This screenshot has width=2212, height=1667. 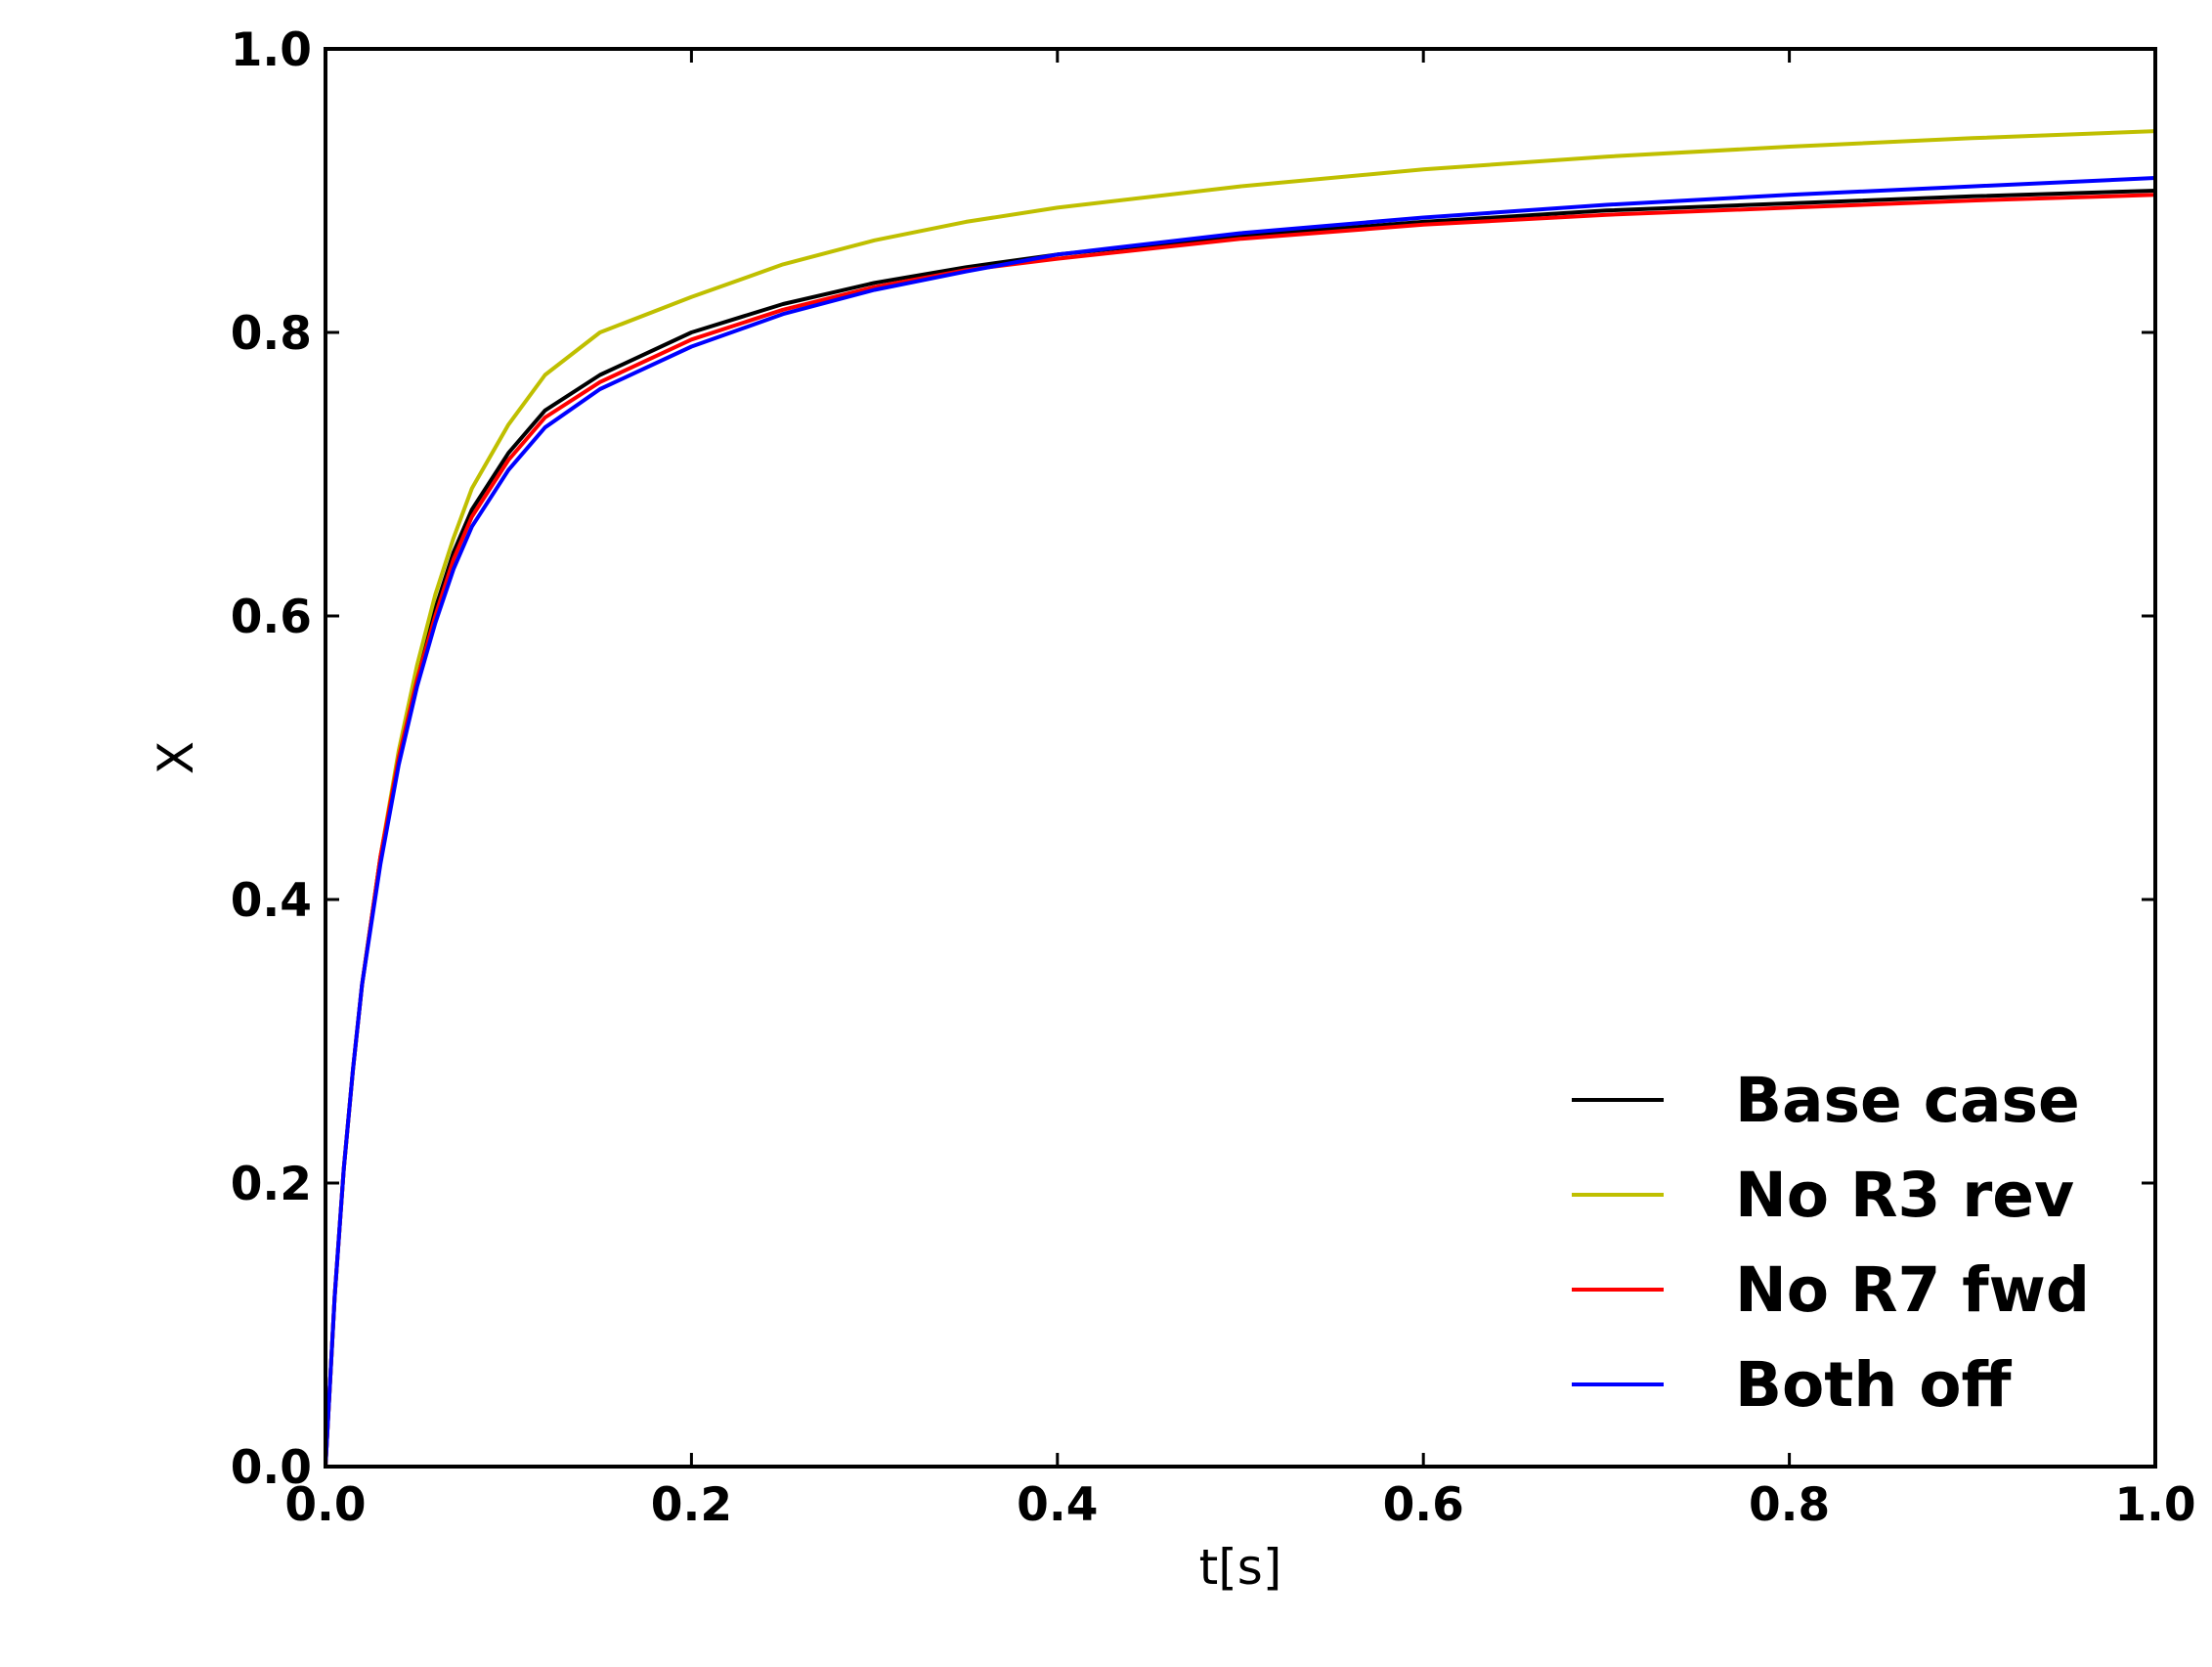 What do you see at coordinates (1904, 1195) in the screenshot?
I see `legend-label-2: No R3 rev` at bounding box center [1904, 1195].